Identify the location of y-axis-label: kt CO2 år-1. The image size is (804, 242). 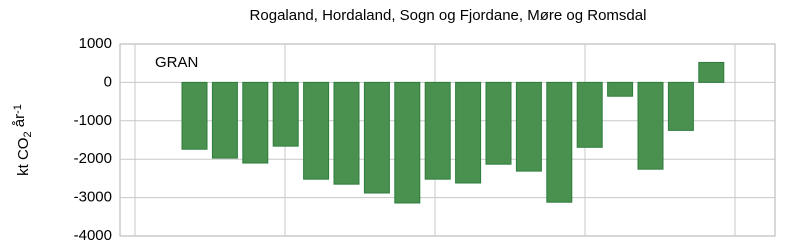
(22, 140).